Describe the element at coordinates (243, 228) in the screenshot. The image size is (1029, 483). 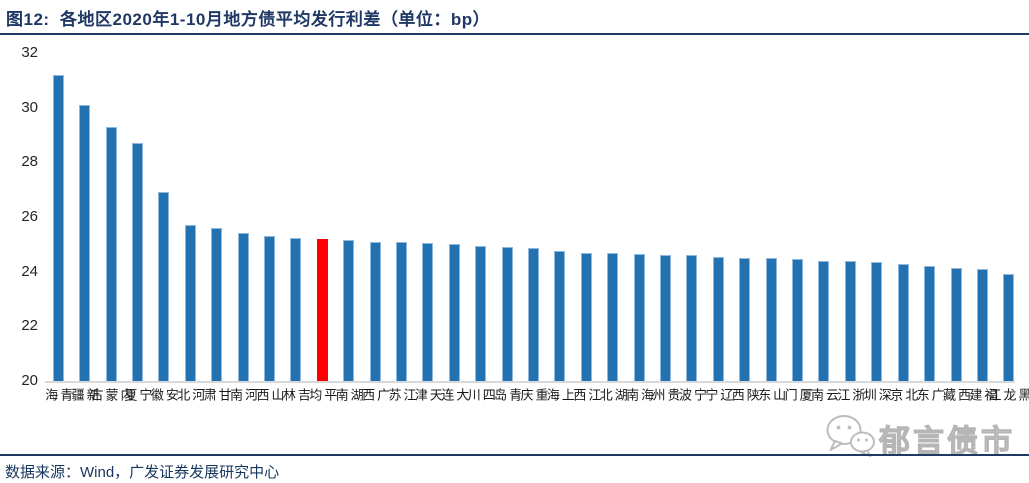
I see `bar-column: 河南` at that location.